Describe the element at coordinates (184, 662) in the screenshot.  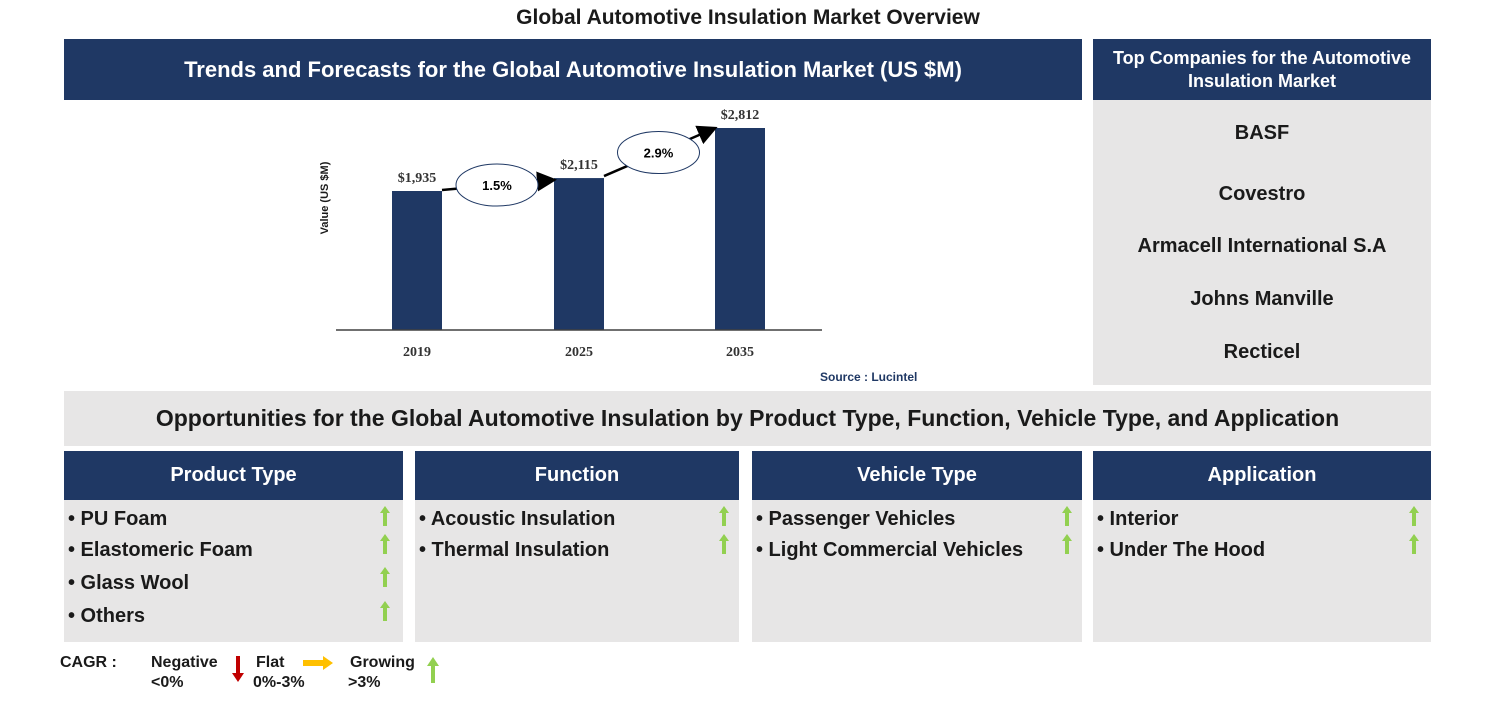
I see `legend-negative-label: Negative` at that location.